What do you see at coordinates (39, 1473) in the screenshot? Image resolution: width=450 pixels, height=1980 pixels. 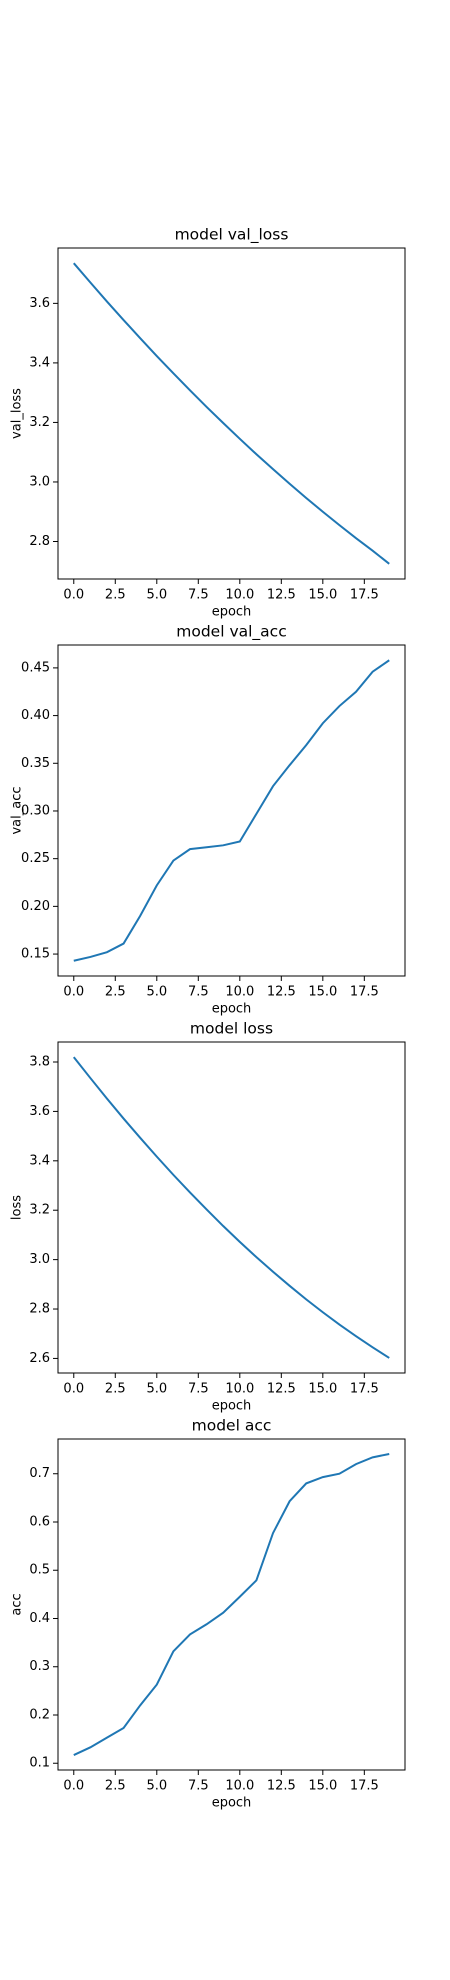 I see `y-tick-label: 0.7` at bounding box center [39, 1473].